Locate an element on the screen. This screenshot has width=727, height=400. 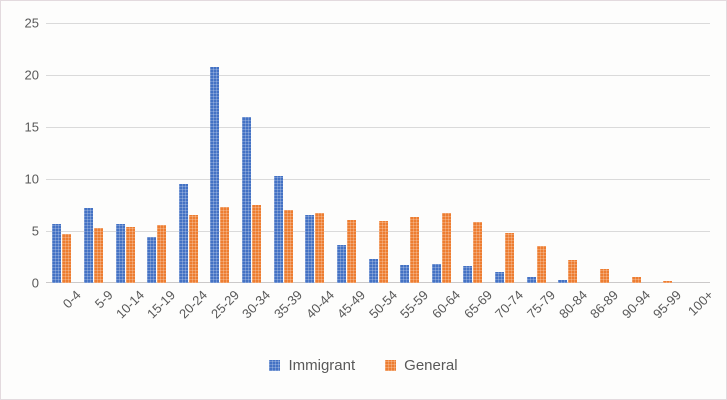
x-tick-label-40-44: 40-44 is located at coordinates (319, 304).